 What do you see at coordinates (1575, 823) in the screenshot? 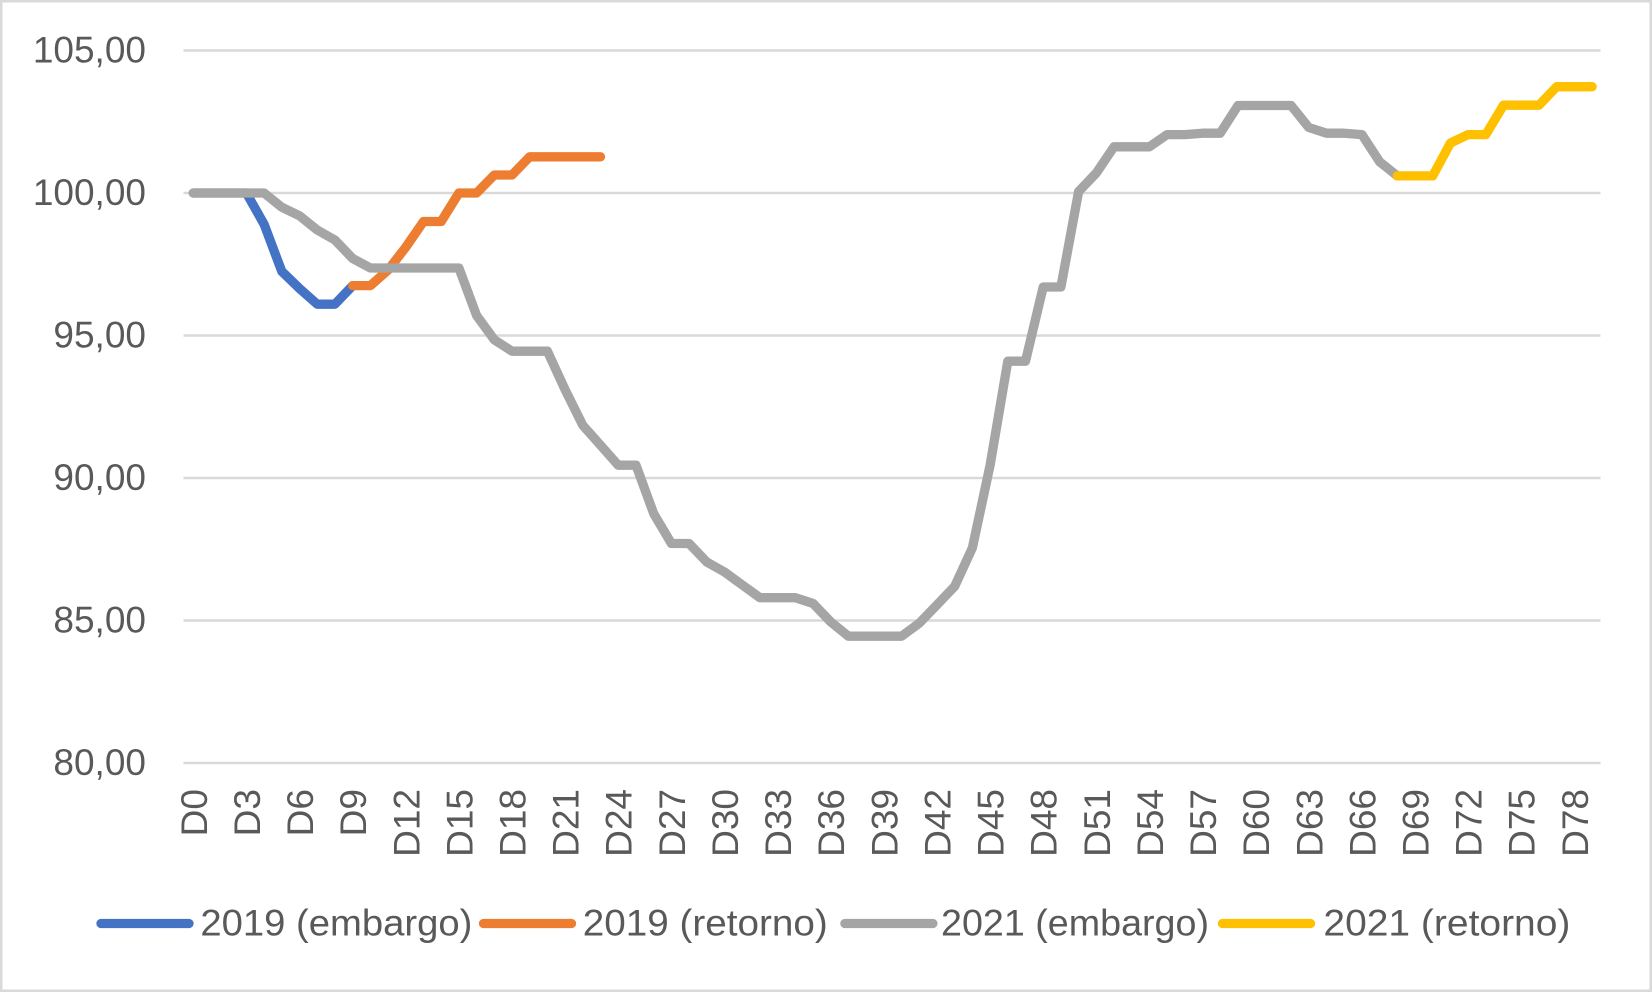
I see `svg-text: D78` at bounding box center [1575, 823].